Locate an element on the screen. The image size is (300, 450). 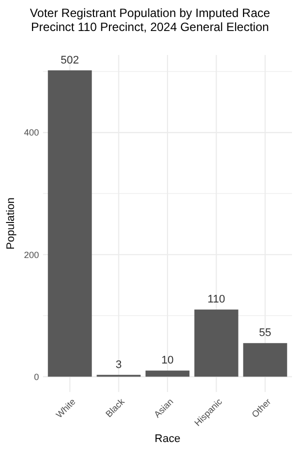
y-tick-label: 400 is located at coordinates (31, 133).